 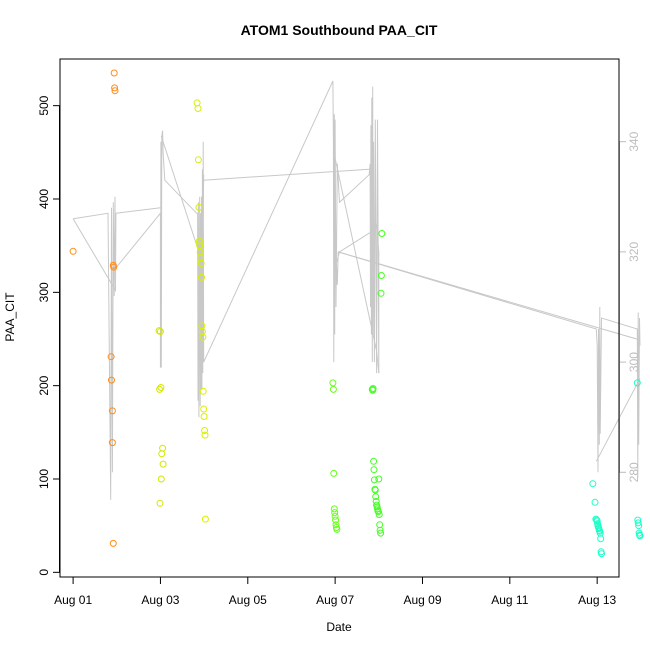 What do you see at coordinates (335, 600) in the screenshot?
I see `x-tick-label: Aug 07` at bounding box center [335, 600].